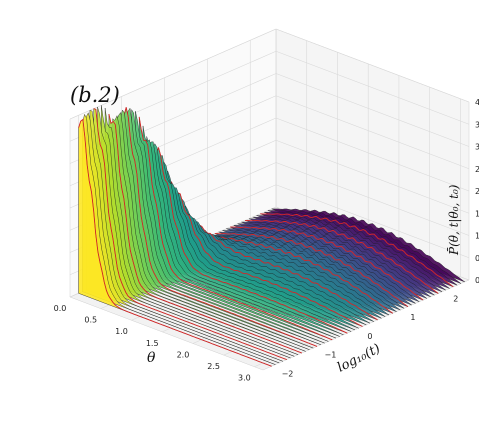 Image resolution: width=479 pixels, height=440 pixels. What do you see at coordinates (244, 378) in the screenshot?
I see `x-tick-label: 3.0` at bounding box center [244, 378].